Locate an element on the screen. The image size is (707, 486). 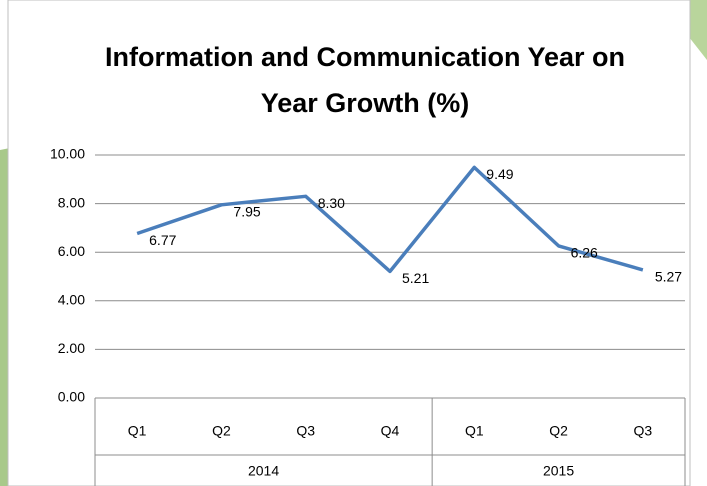
y-tick-label: 6.00 is located at coordinates (71, 251).